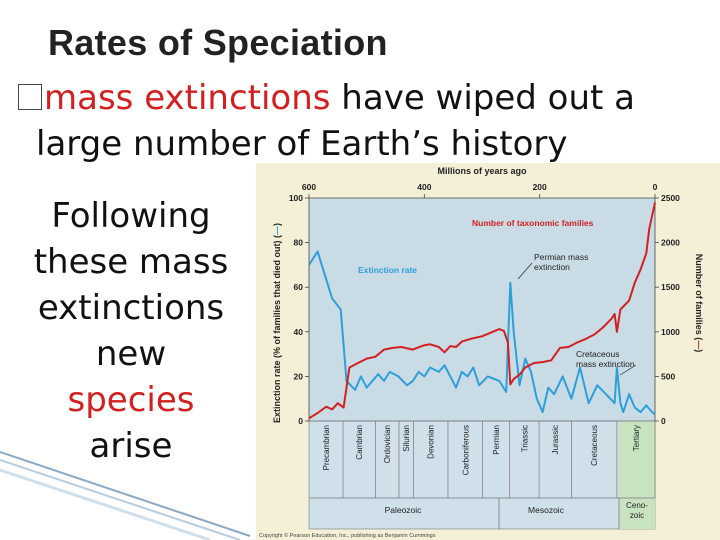 The width and height of the screenshot is (720, 540). Describe the element at coordinates (561, 257) in the screenshot. I see `permian-label-line1: Permian mass` at that location.